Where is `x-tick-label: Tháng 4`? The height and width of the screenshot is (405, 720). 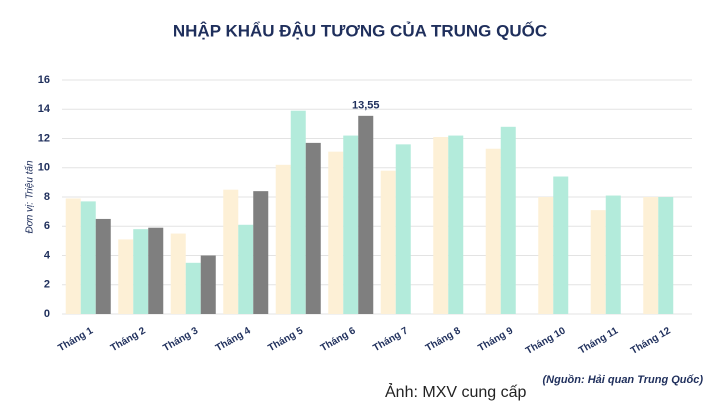
x-tick-label: Tháng 4 is located at coordinates (233, 339).